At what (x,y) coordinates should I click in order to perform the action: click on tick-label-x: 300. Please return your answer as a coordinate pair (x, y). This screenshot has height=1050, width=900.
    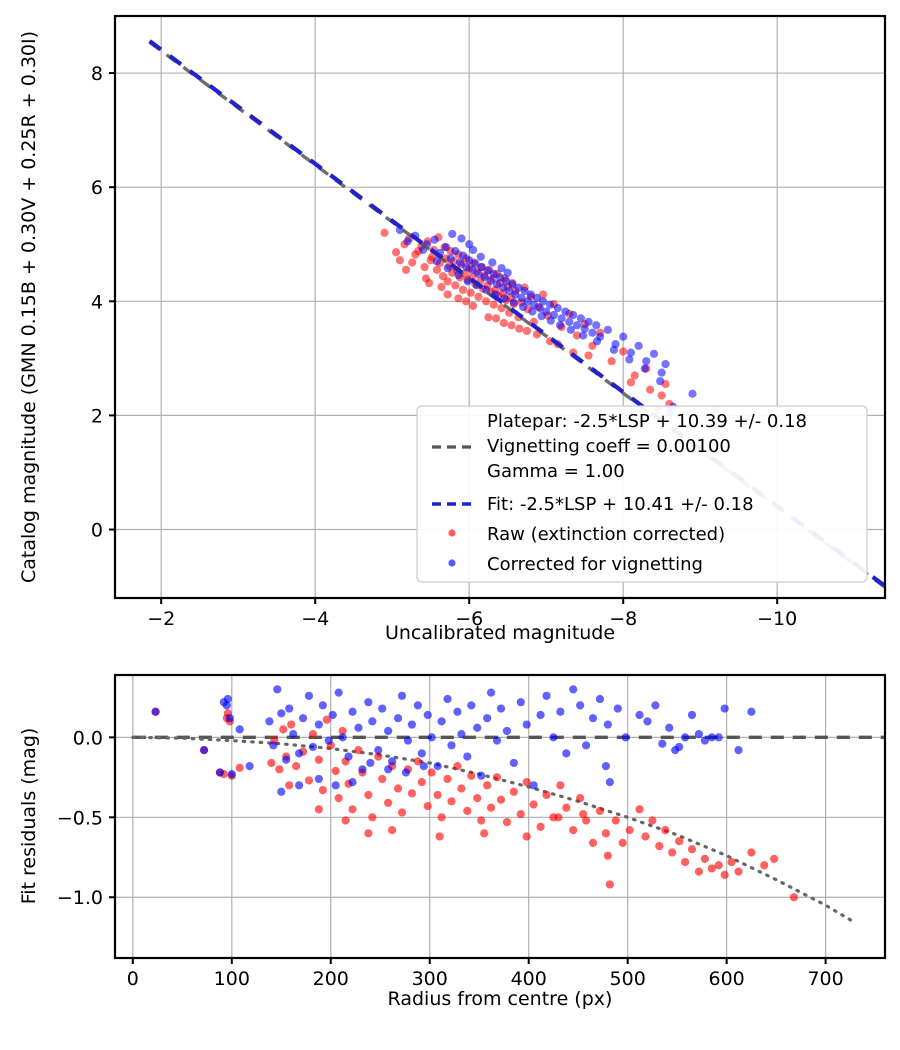
    Looking at the image, I should click on (430, 979).